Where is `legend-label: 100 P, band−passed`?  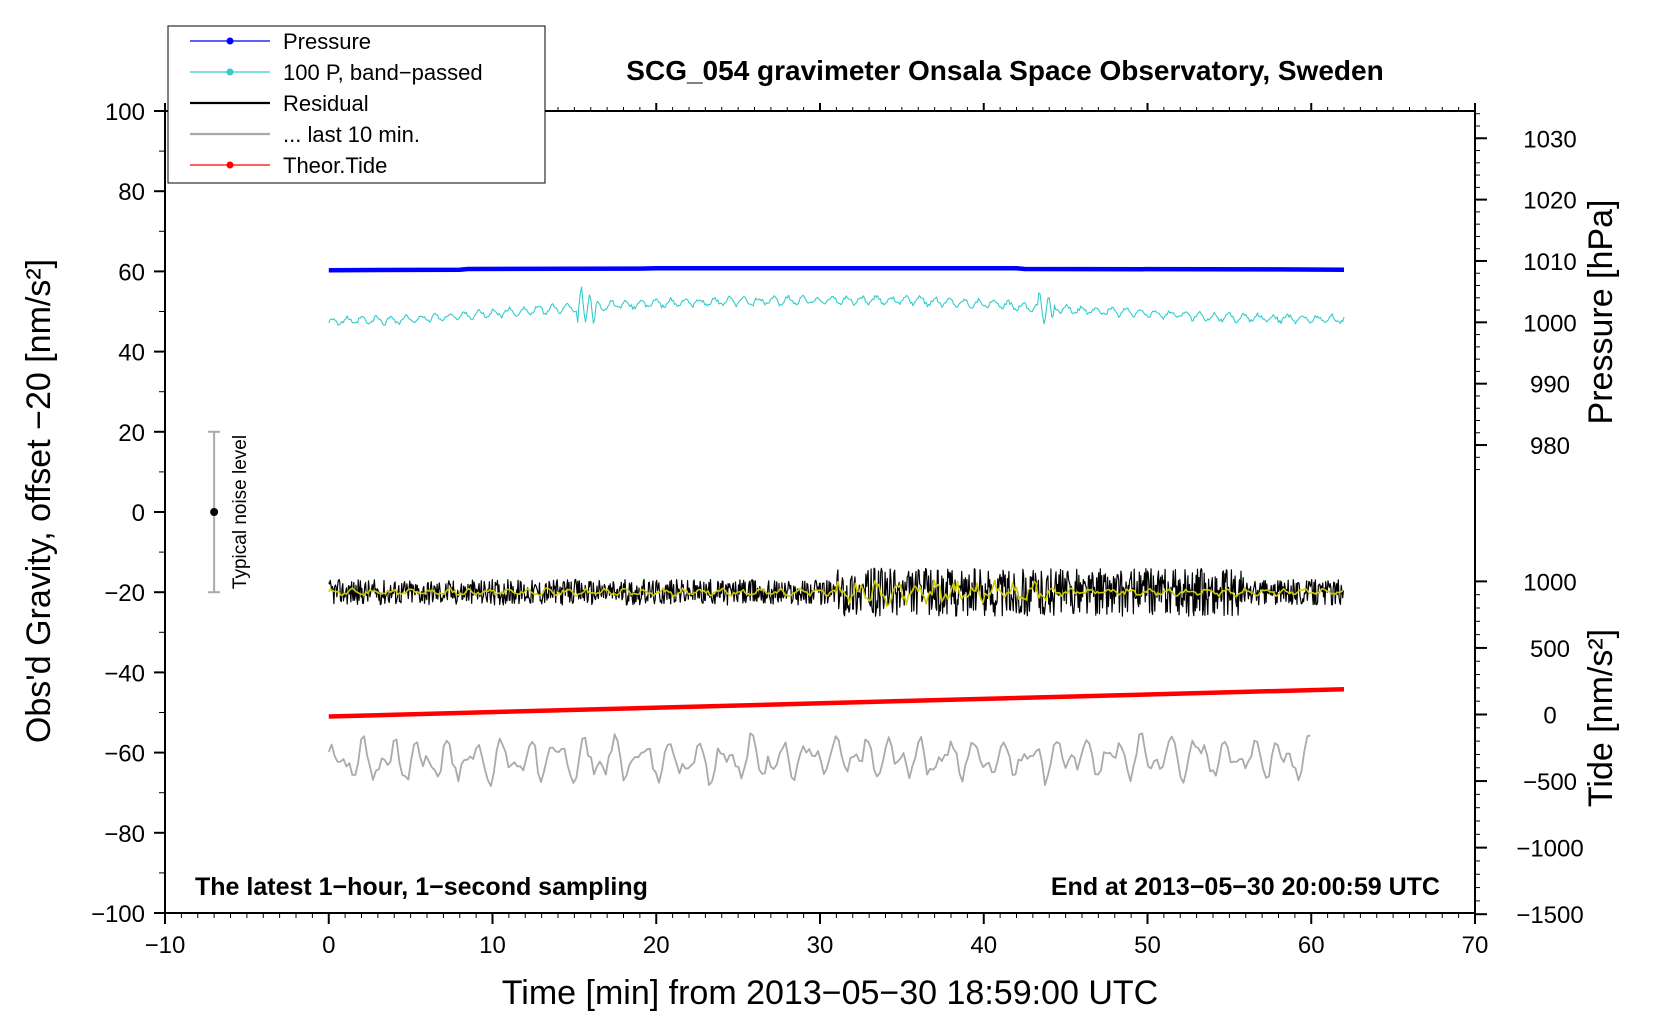
legend-label: 100 P, band−passed is located at coordinates (383, 72).